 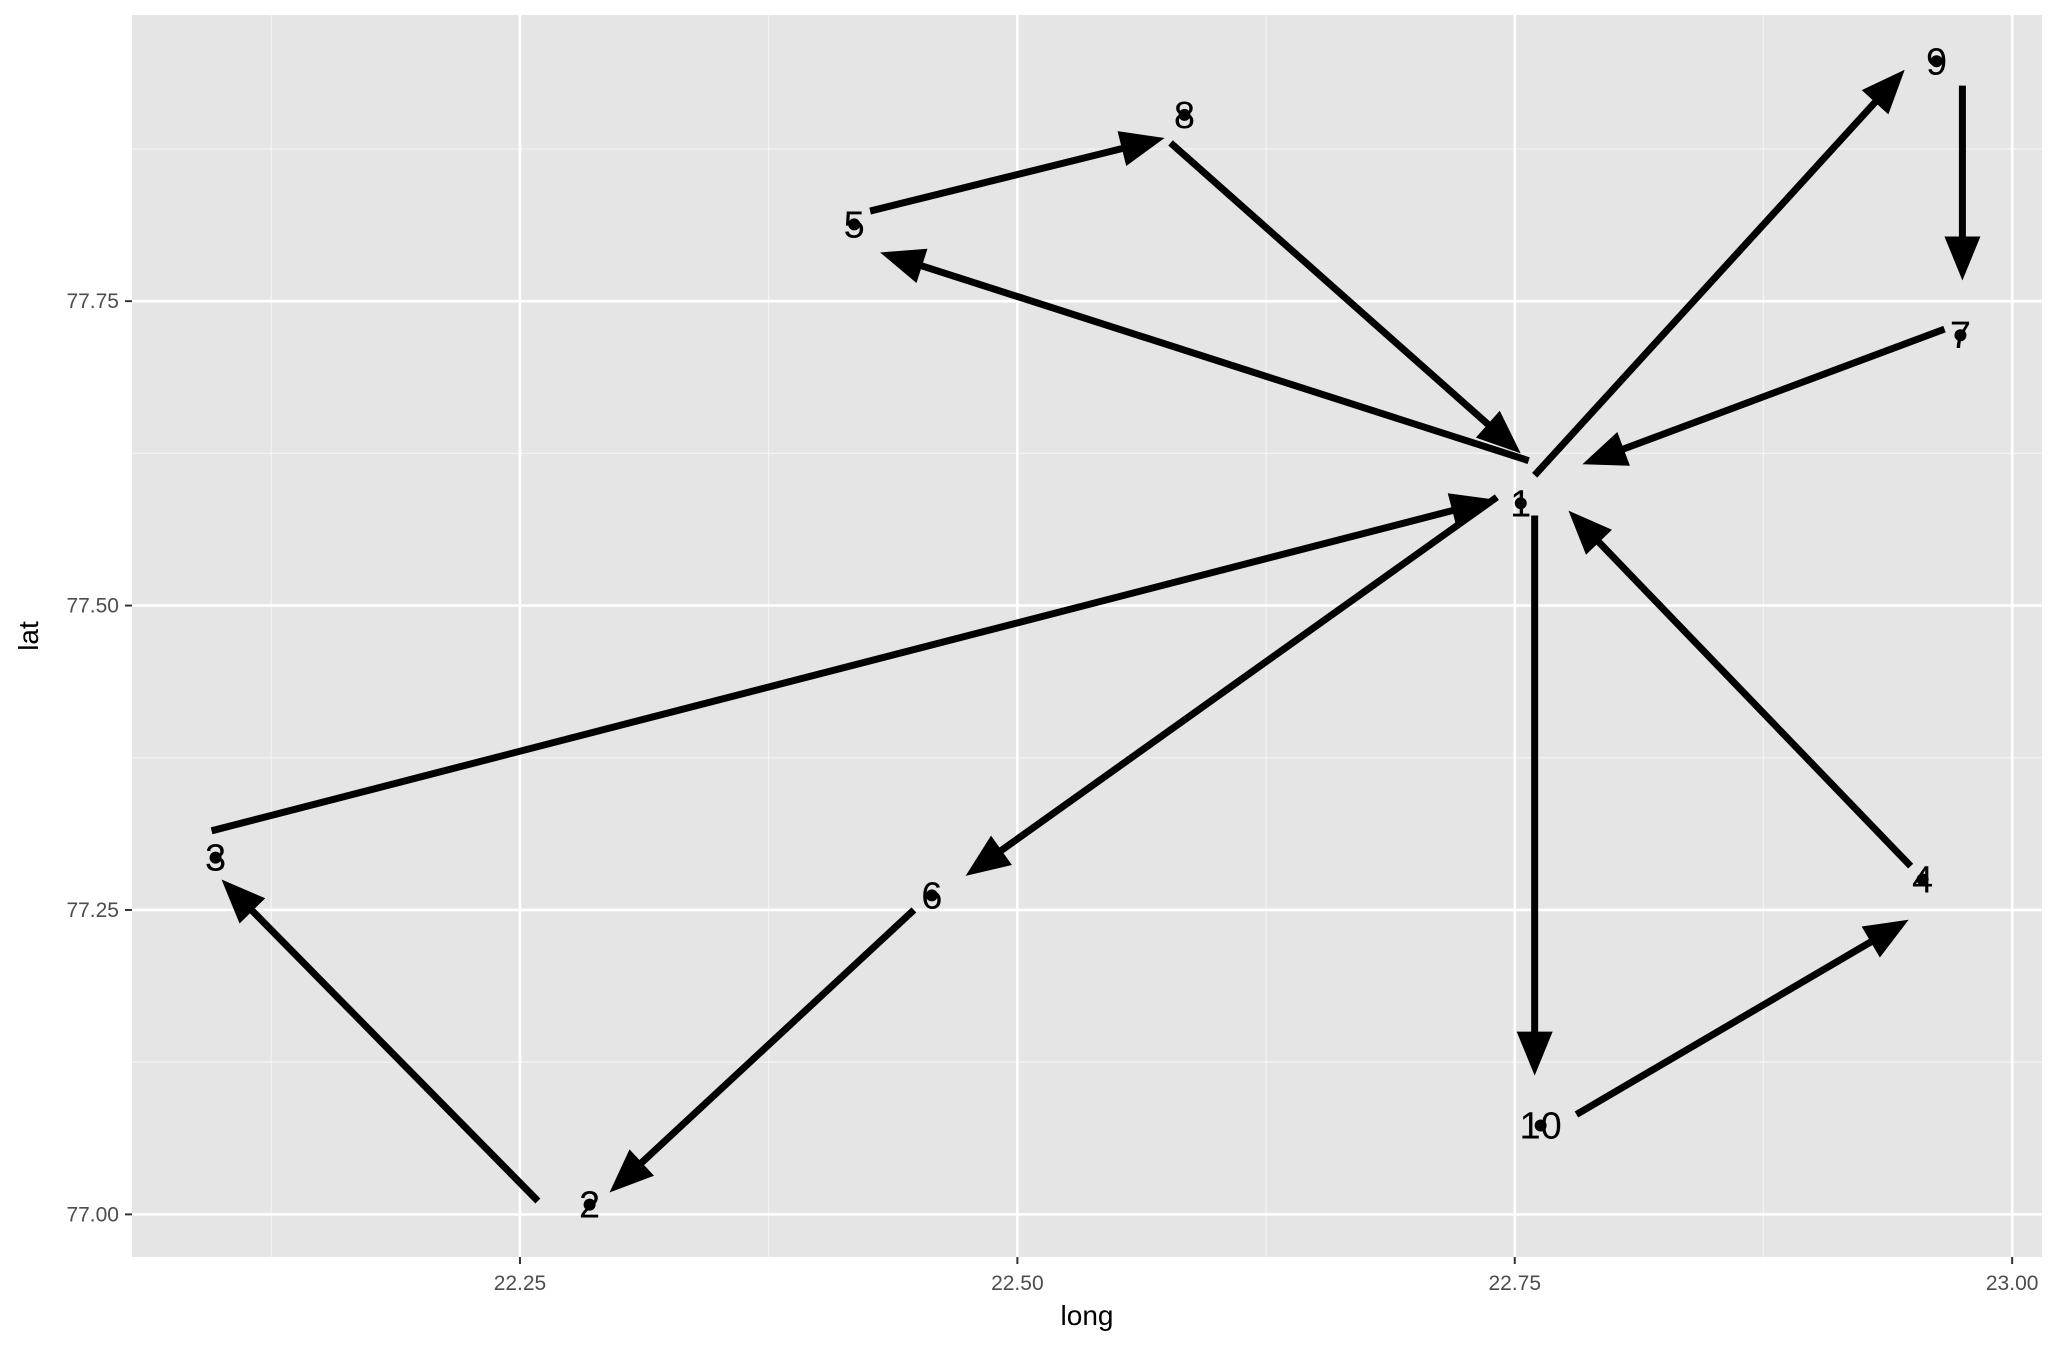 I want to click on y-tick-label: 77.75, so click(x=92, y=301).